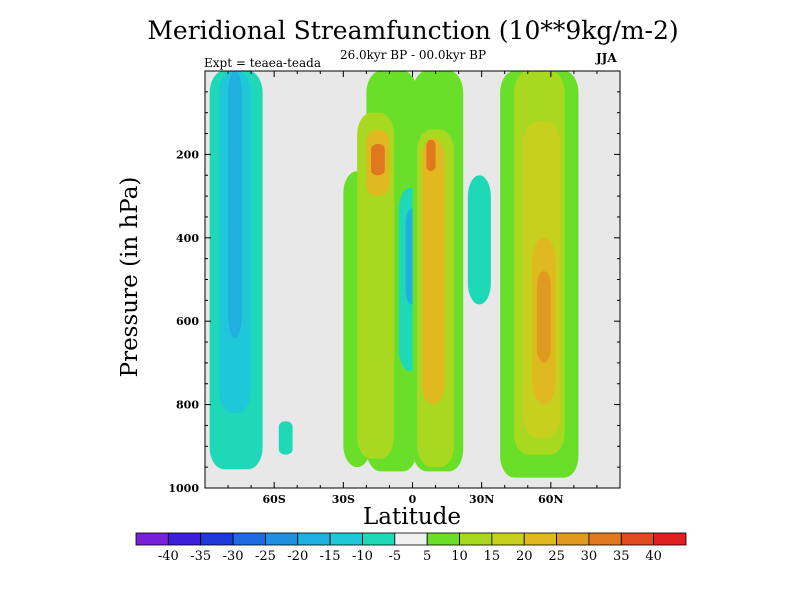  I want to click on colorbar-label: -25, so click(265, 556).